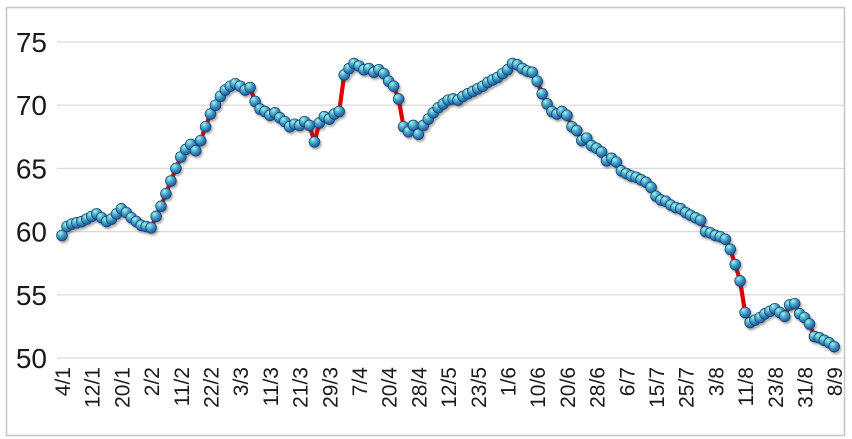  What do you see at coordinates (182, 386) in the screenshot?
I see `x-axis-tick-label: 11/2` at bounding box center [182, 386].